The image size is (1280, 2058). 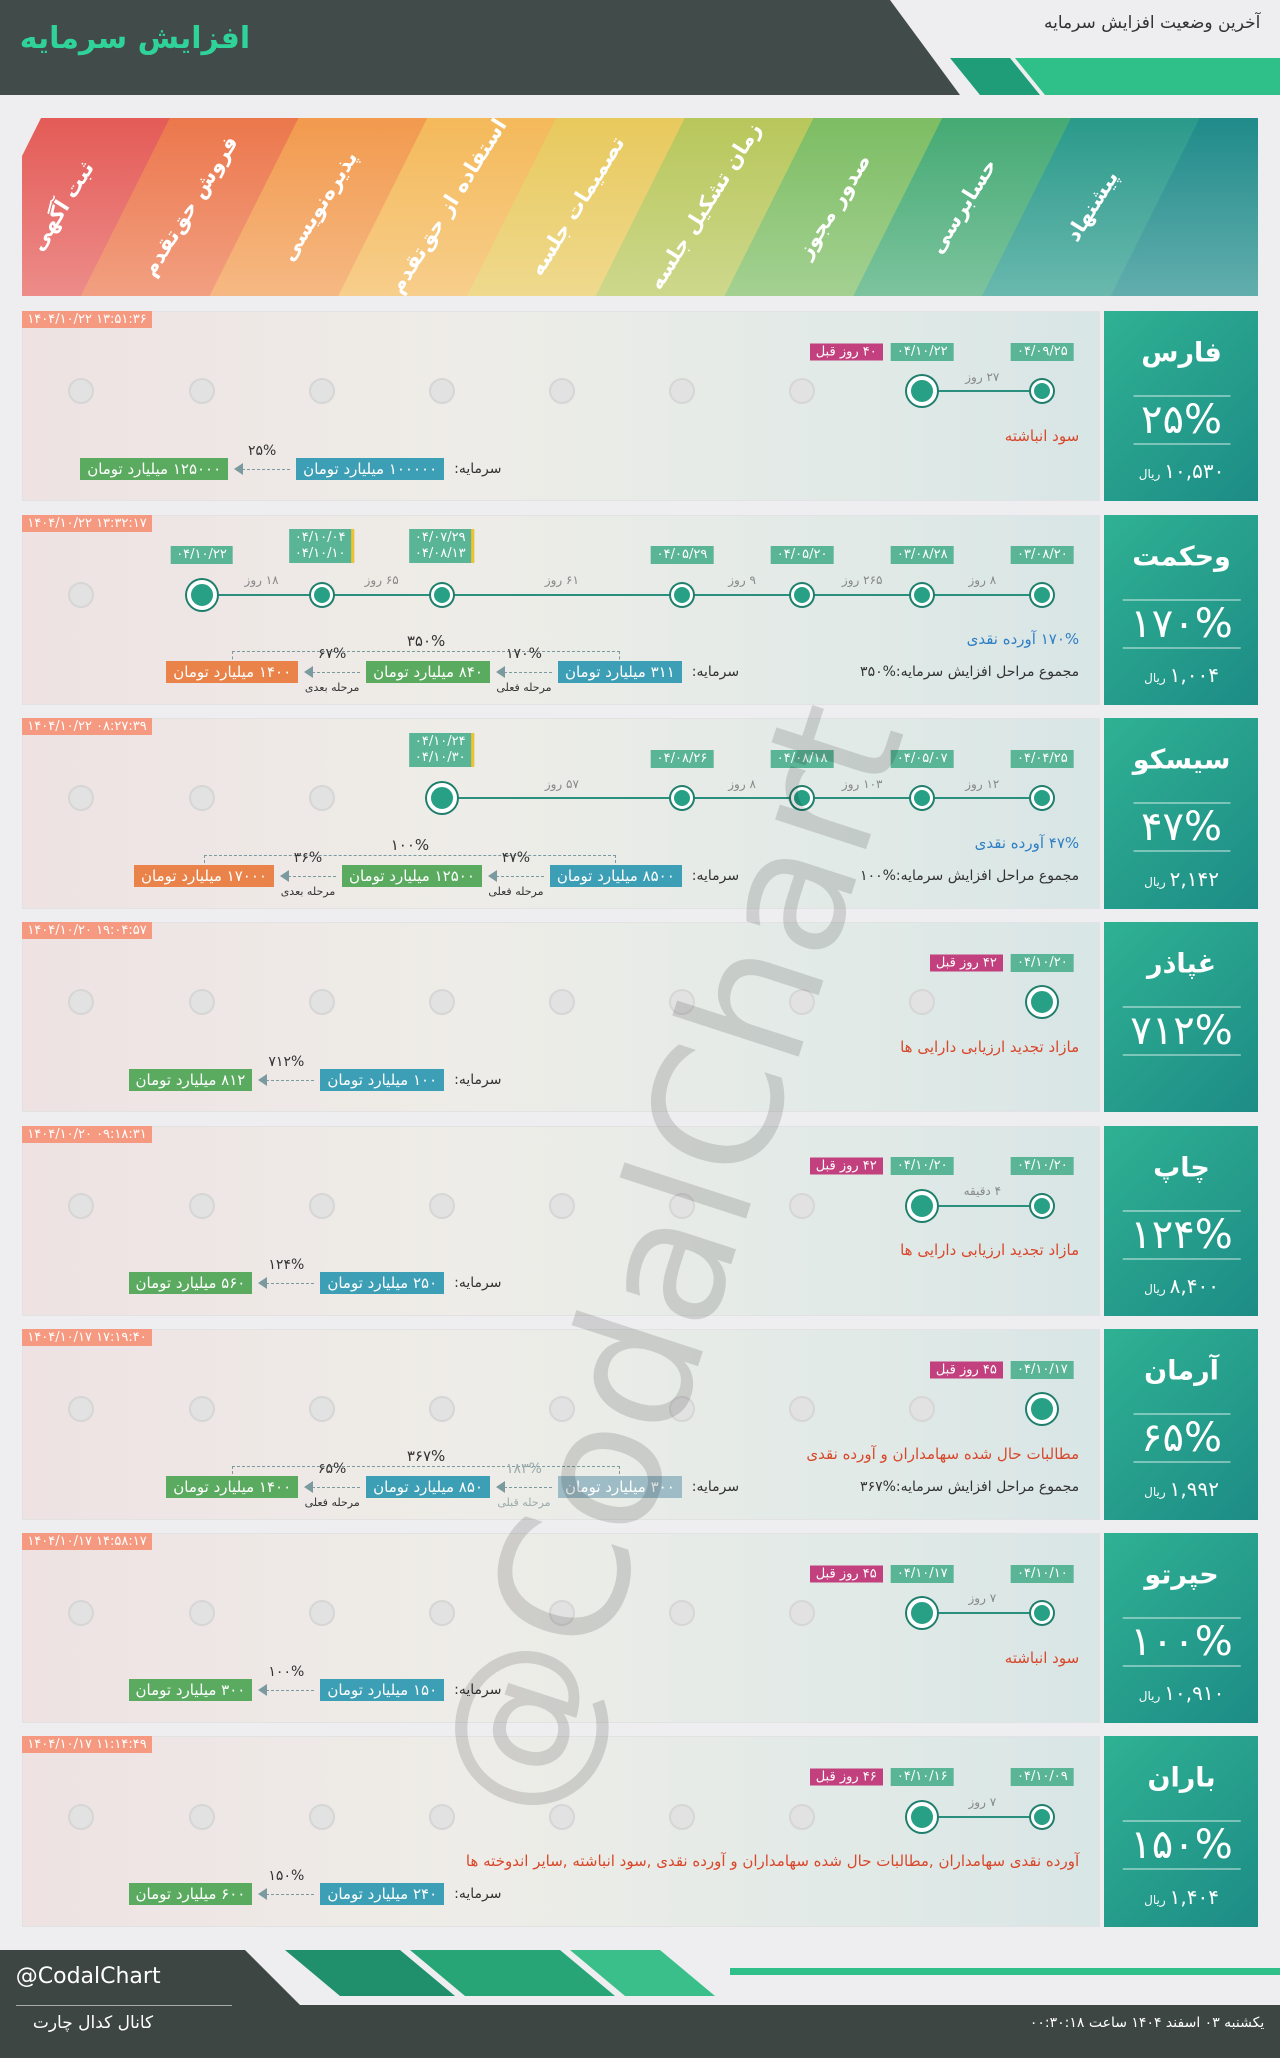 I want to click on date-box: ۰۴/۰۵/۲۹, so click(x=682, y=555).